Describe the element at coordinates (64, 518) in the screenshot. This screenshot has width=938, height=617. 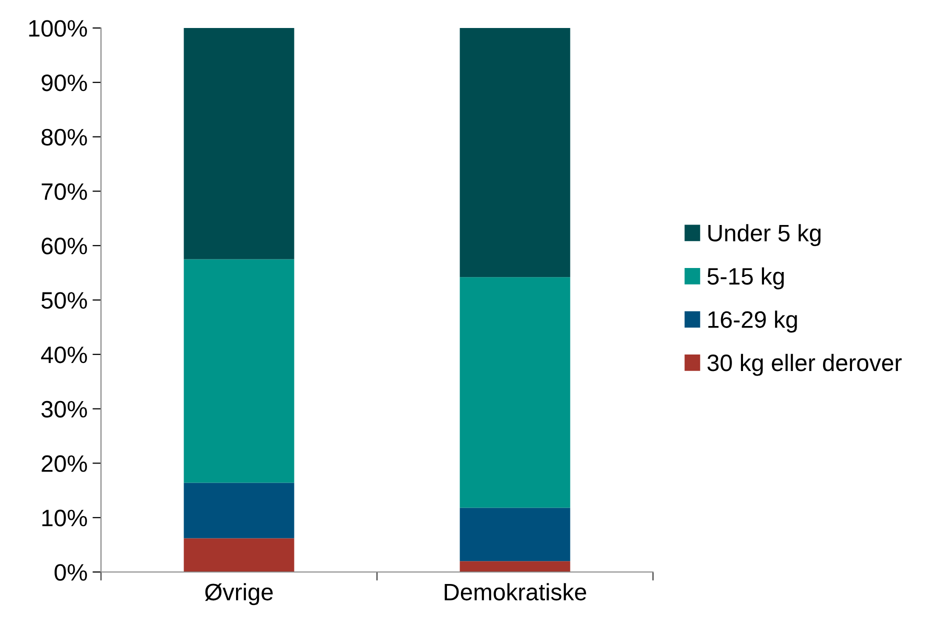
I see `y-tick-label: 10%` at that location.